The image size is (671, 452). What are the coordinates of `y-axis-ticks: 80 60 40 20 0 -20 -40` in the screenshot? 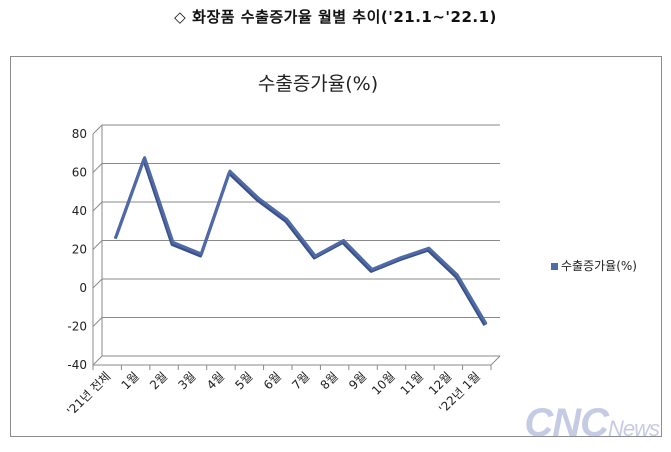 It's located at (77, 249).